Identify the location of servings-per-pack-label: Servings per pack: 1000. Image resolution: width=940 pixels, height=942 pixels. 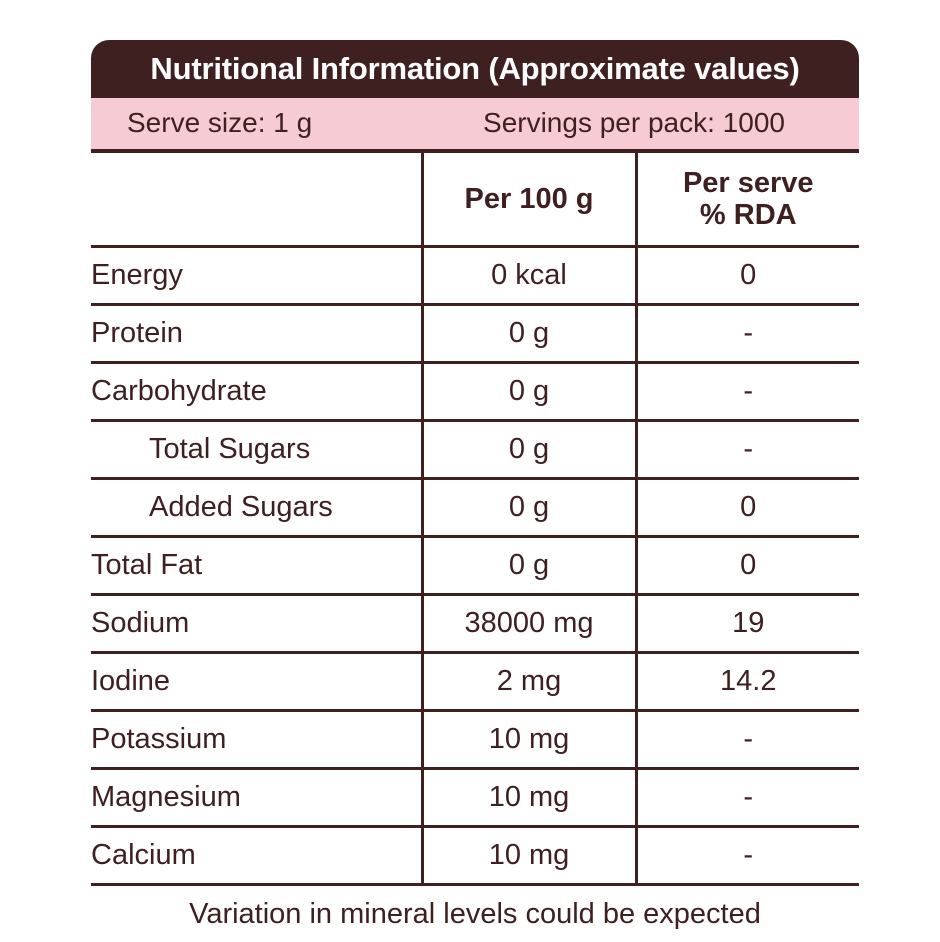
(645, 123).